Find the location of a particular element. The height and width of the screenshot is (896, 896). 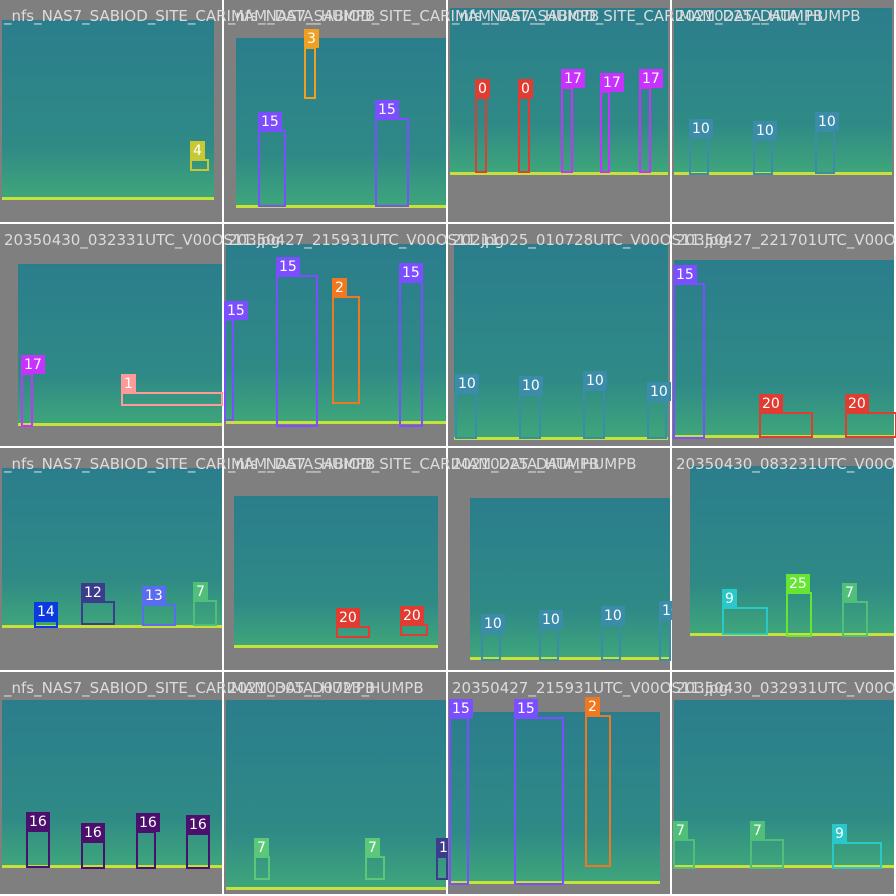

box-label: 4 is located at coordinates (197, 151).